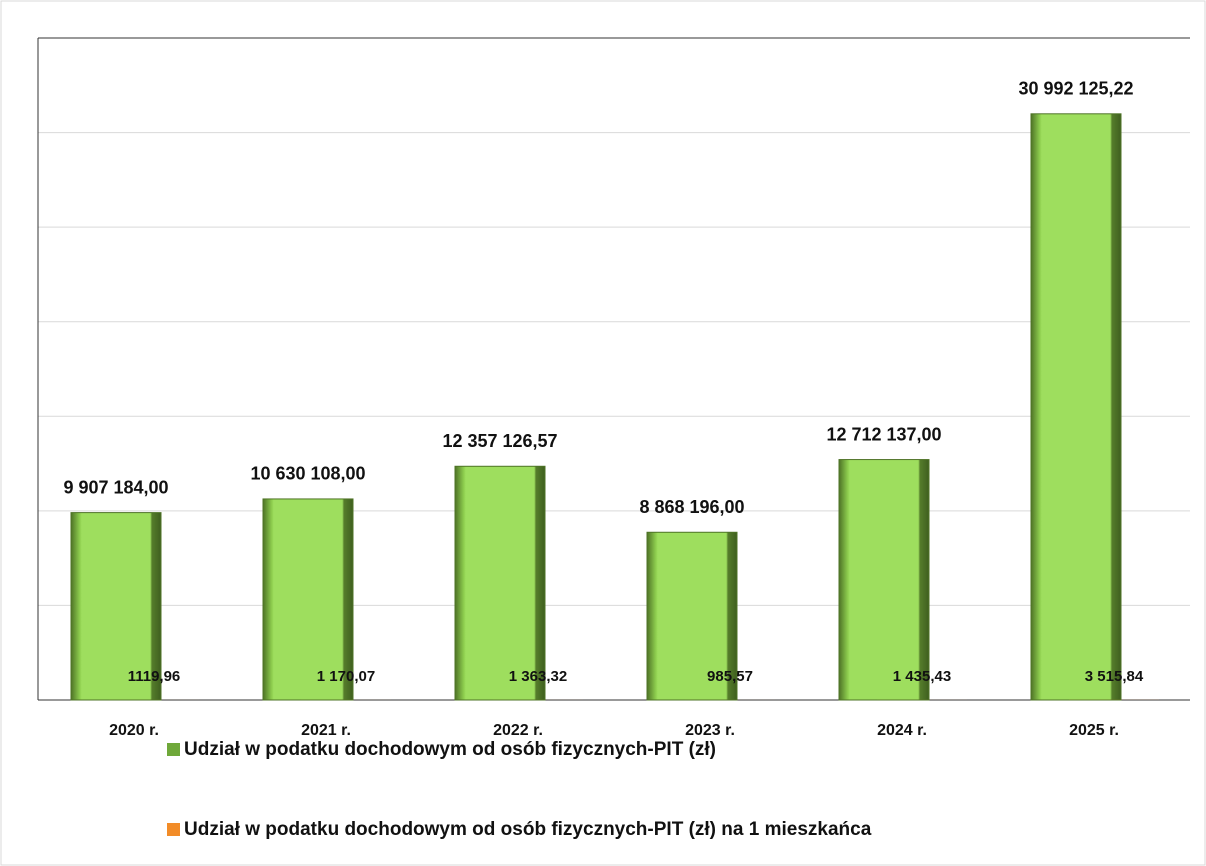 This screenshot has width=1206, height=866. Describe the element at coordinates (1075, 89) in the screenshot. I see `data-label: 30 992 125,22` at that location.